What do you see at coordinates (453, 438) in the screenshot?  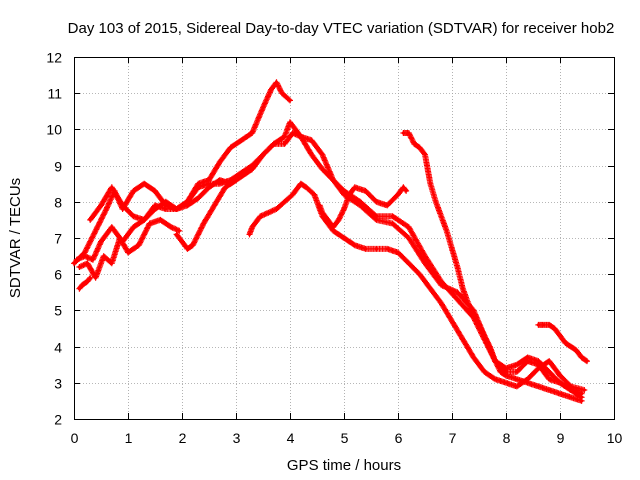 I see `x-tick-label: 7` at bounding box center [453, 438].